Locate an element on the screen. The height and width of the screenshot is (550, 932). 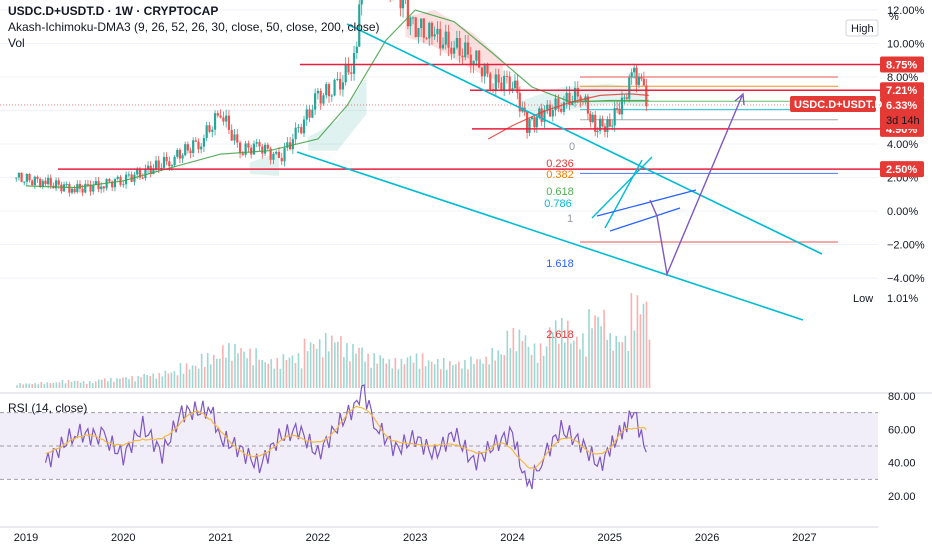
price-tick-label: 0.00% is located at coordinates (902, 212).